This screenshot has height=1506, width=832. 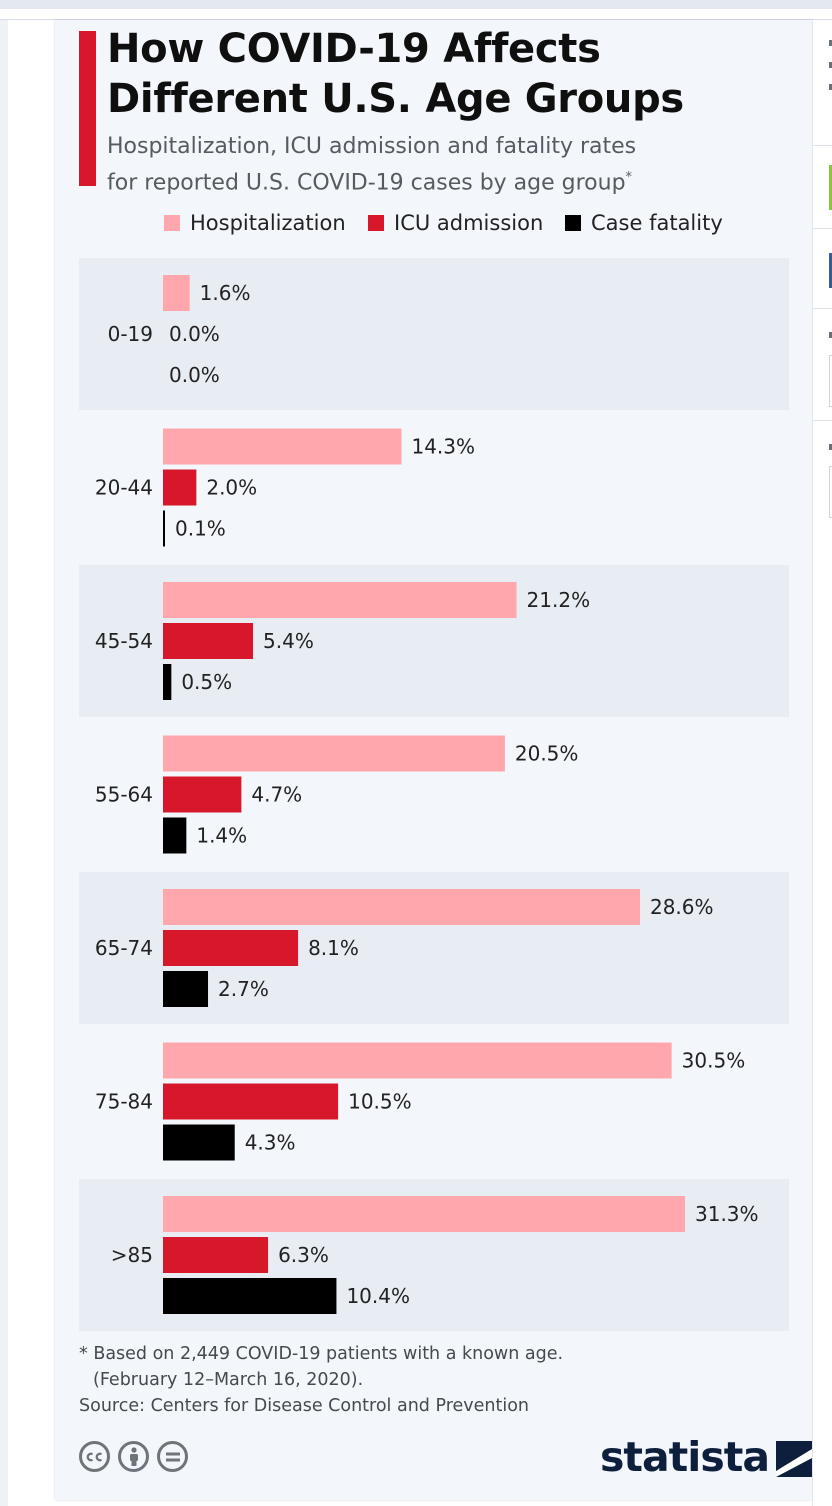 I want to click on legend-item-icu: ICU admission, so click(x=455, y=223).